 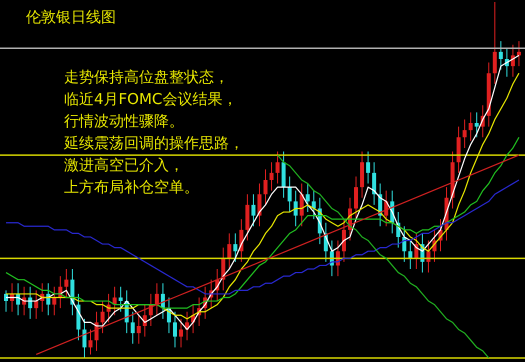 What do you see at coordinates (132, 187) in the screenshot?
I see `annotation: 上方布局补仓空单。` at bounding box center [132, 187].